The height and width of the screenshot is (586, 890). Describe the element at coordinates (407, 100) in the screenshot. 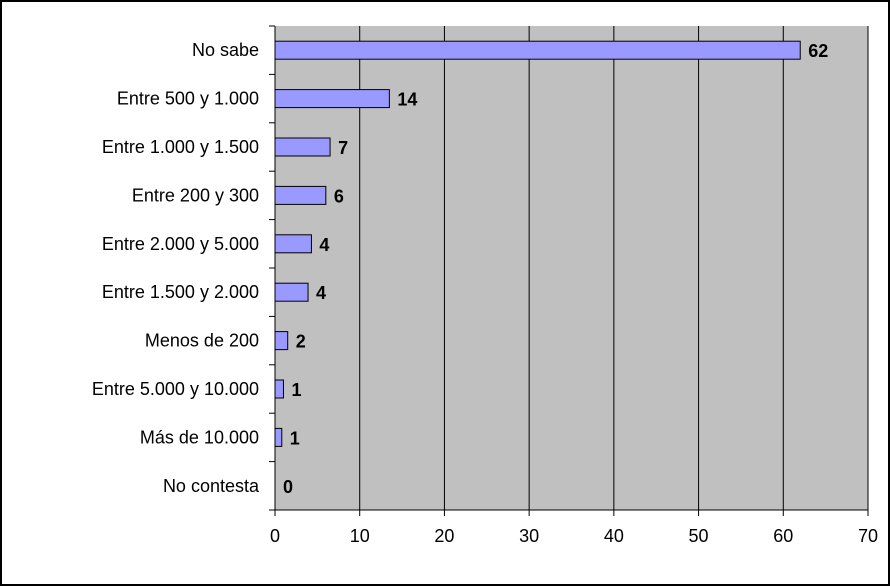

I see `data-label: 14` at that location.